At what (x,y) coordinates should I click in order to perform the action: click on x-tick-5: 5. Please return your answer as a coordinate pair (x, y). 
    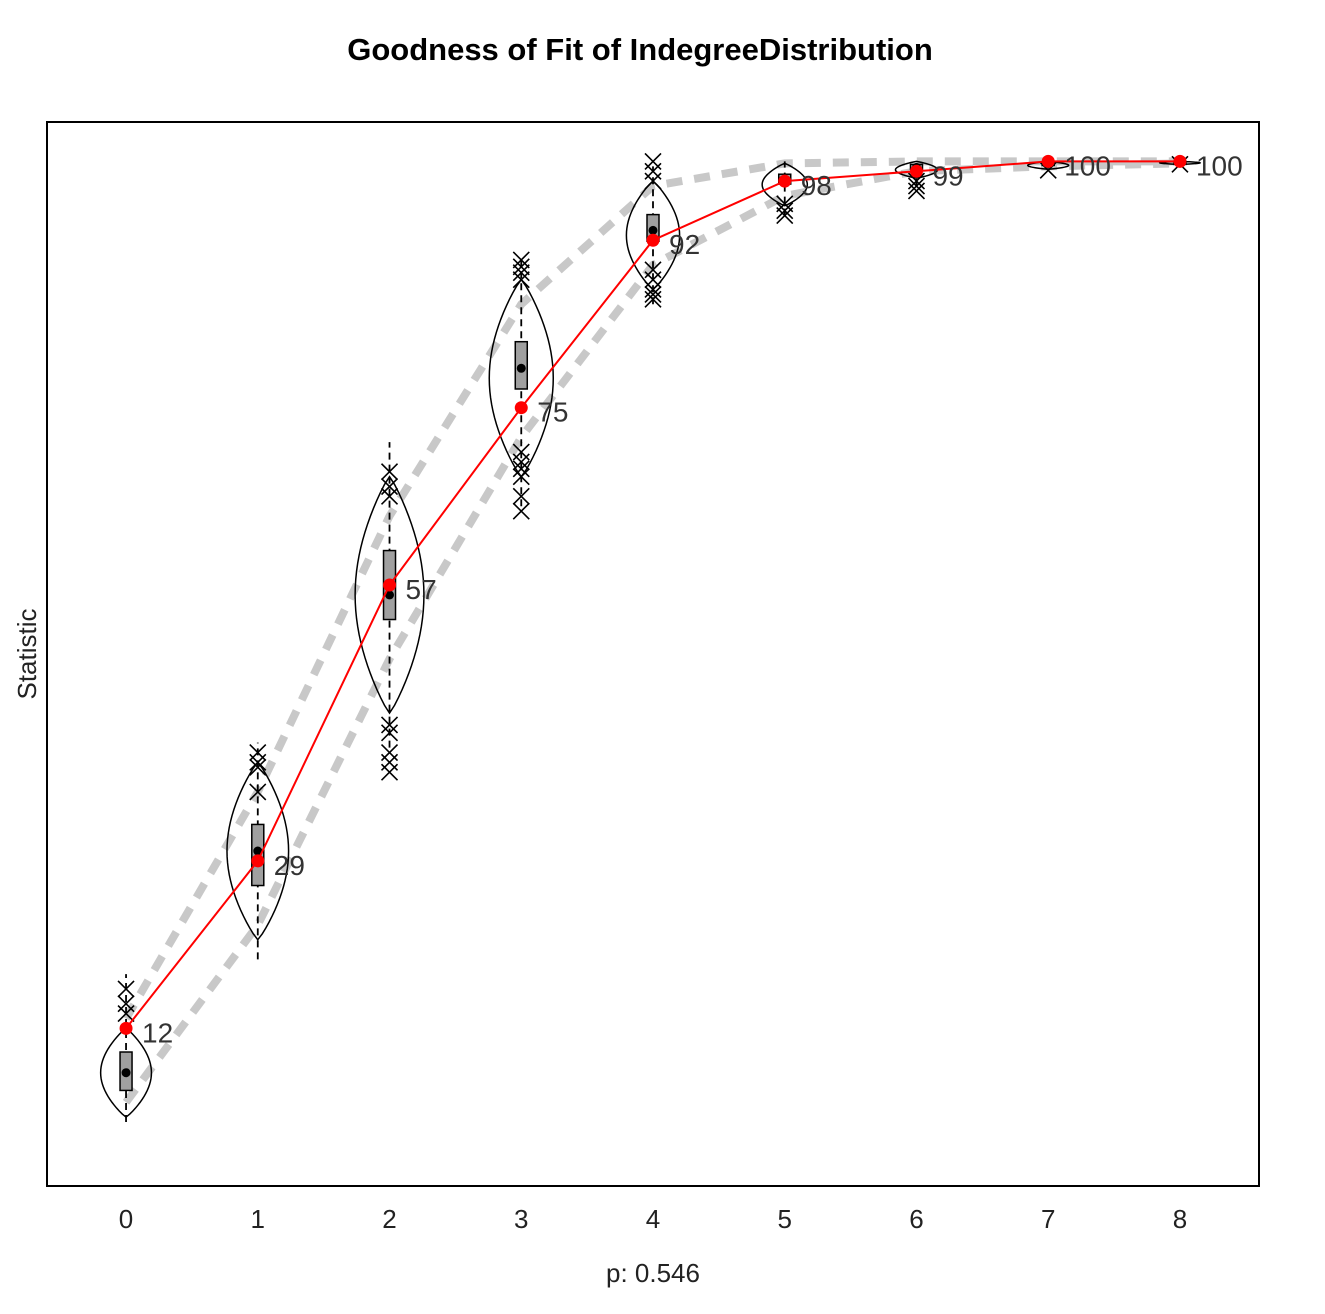
    Looking at the image, I should click on (785, 1219).